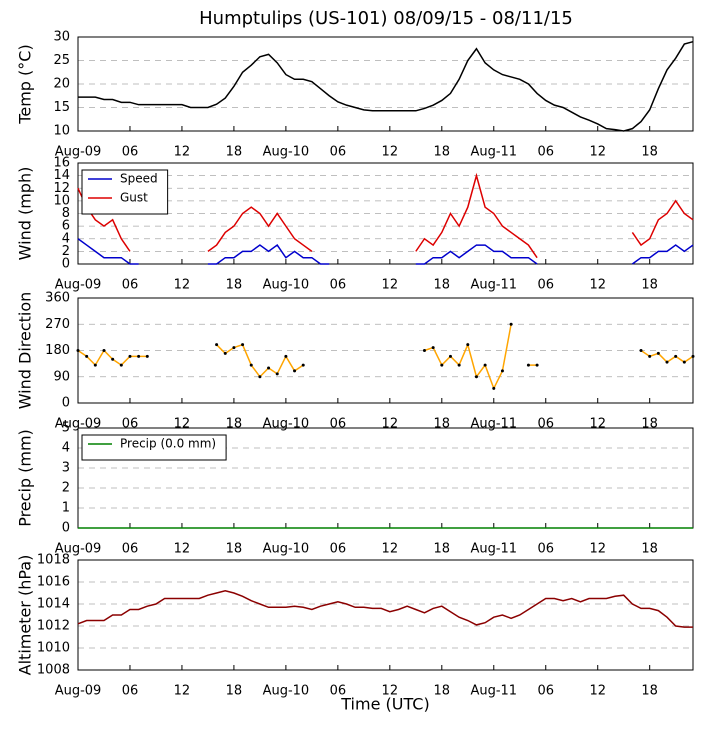 This screenshot has width=705, height=729. What do you see at coordinates (25, 478) in the screenshot?
I see `y-axis-label: Precip (mm)` at bounding box center [25, 478].